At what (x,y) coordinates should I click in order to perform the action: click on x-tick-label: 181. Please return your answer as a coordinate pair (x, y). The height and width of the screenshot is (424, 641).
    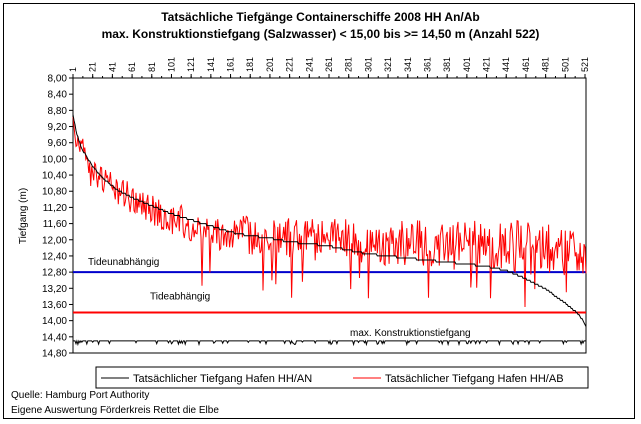
    Looking at the image, I should click on (250, 64).